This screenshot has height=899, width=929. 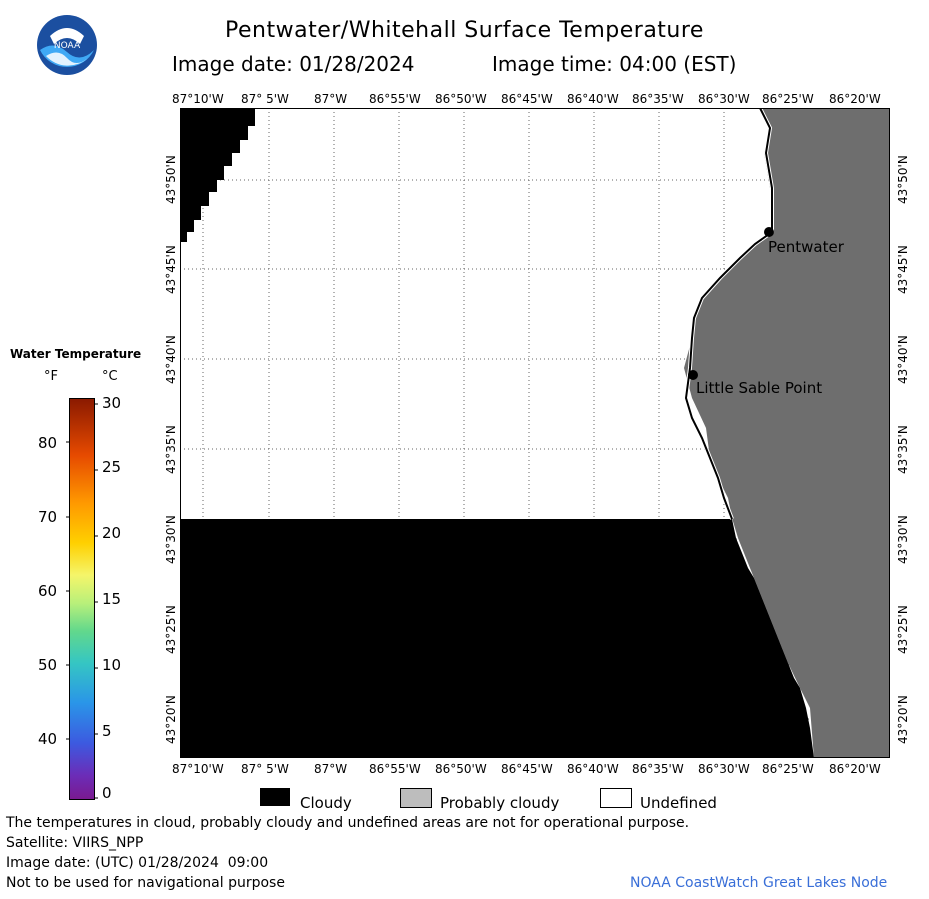 What do you see at coordinates (658, 99) in the screenshot?
I see `lon-tick-top: 86°35'W` at bounding box center [658, 99].